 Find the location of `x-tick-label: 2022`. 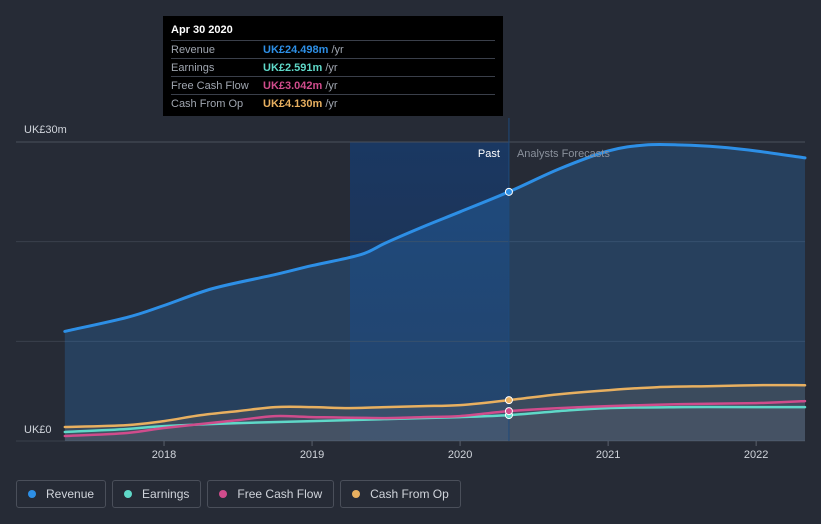

x-tick-label: 2022 is located at coordinates (756, 455).